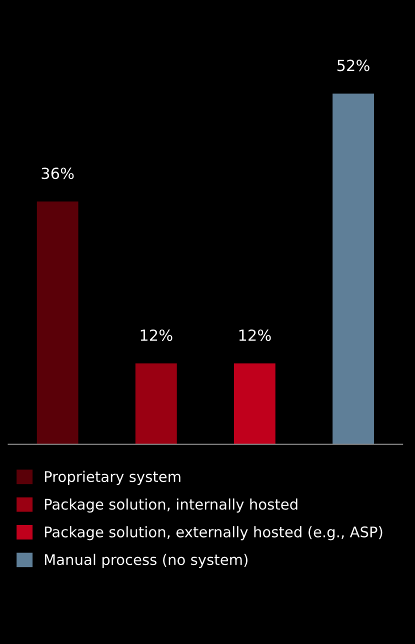 Image resolution: width=415 pixels, height=644 pixels. I want to click on legend-label: Proprietary system, so click(112, 477).